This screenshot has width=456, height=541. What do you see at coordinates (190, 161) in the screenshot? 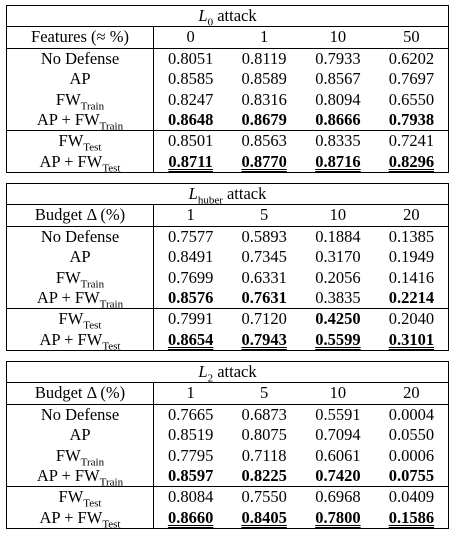
I see `table-cell: 0.8711` at bounding box center [190, 161].